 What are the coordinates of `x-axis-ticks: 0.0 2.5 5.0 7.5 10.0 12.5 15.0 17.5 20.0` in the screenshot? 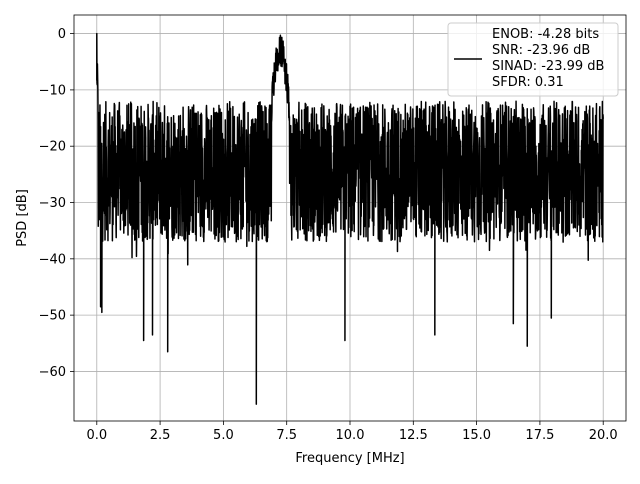 It's located at (352, 432).